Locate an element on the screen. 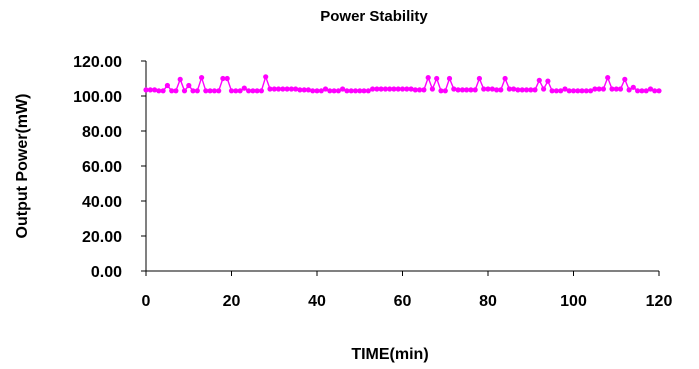  y-tick-label: 80.00 is located at coordinates (102, 132).